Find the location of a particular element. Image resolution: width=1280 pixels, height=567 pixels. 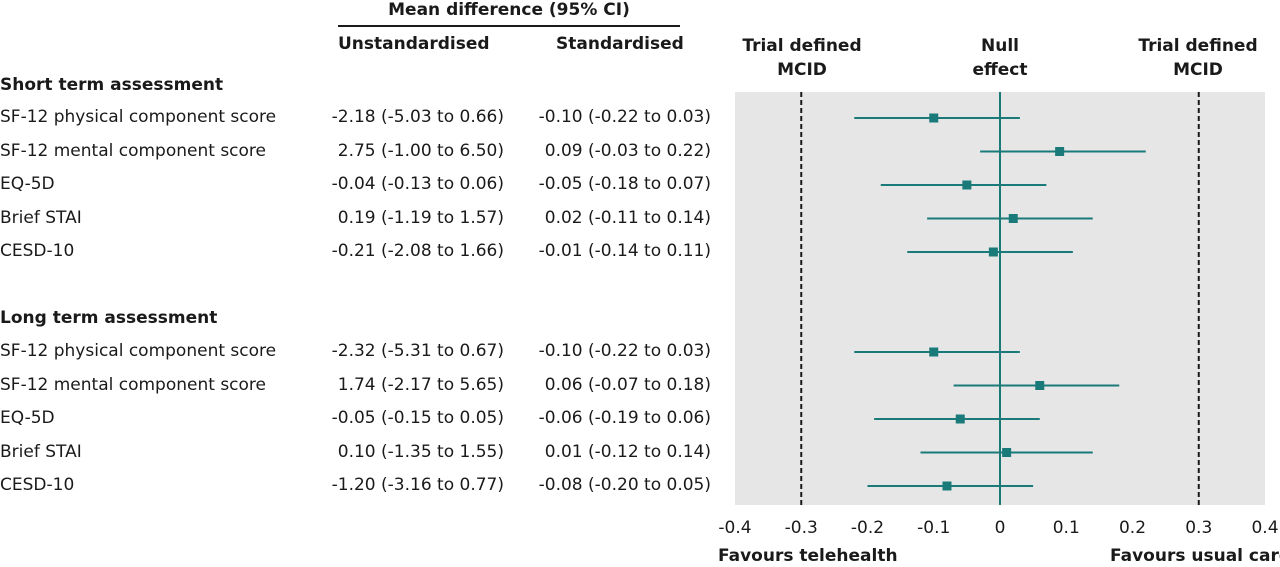

row-unstandardised-value: 0.10 (-1.35 to 1.55) is located at coordinates (420, 451).